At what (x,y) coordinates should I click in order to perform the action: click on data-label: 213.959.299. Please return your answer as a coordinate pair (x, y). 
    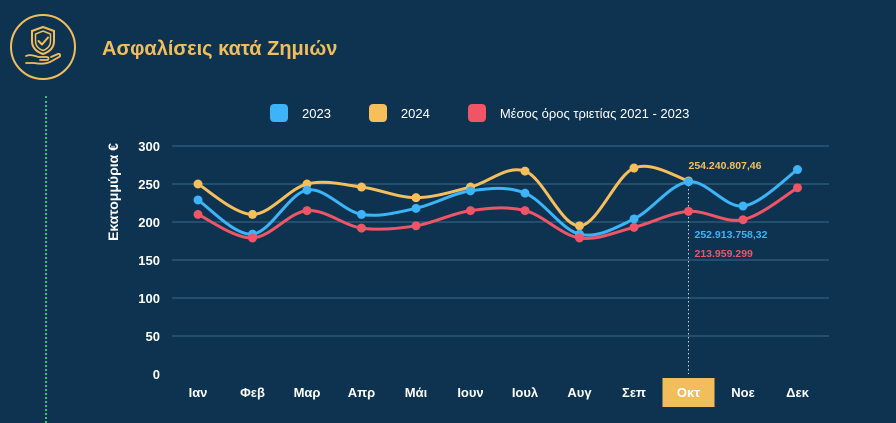
    Looking at the image, I should click on (724, 254).